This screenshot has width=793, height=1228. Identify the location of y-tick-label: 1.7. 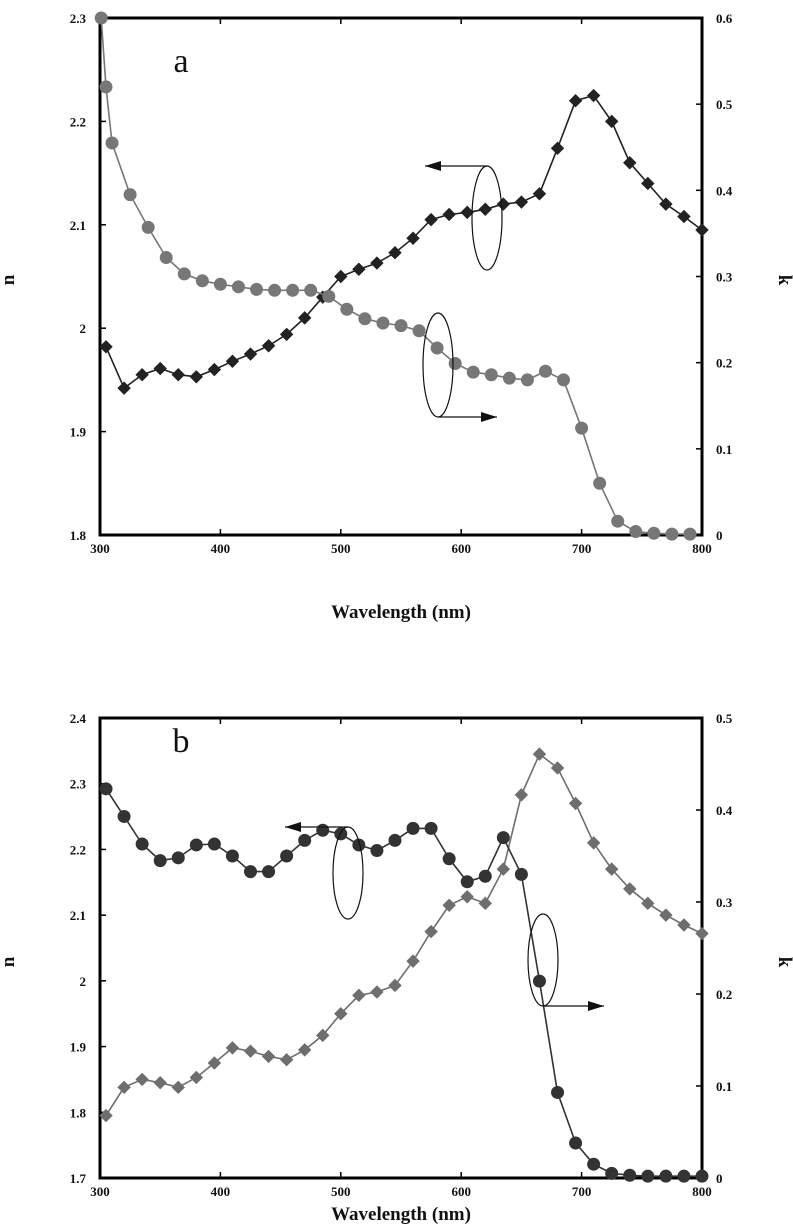
(78, 1178).